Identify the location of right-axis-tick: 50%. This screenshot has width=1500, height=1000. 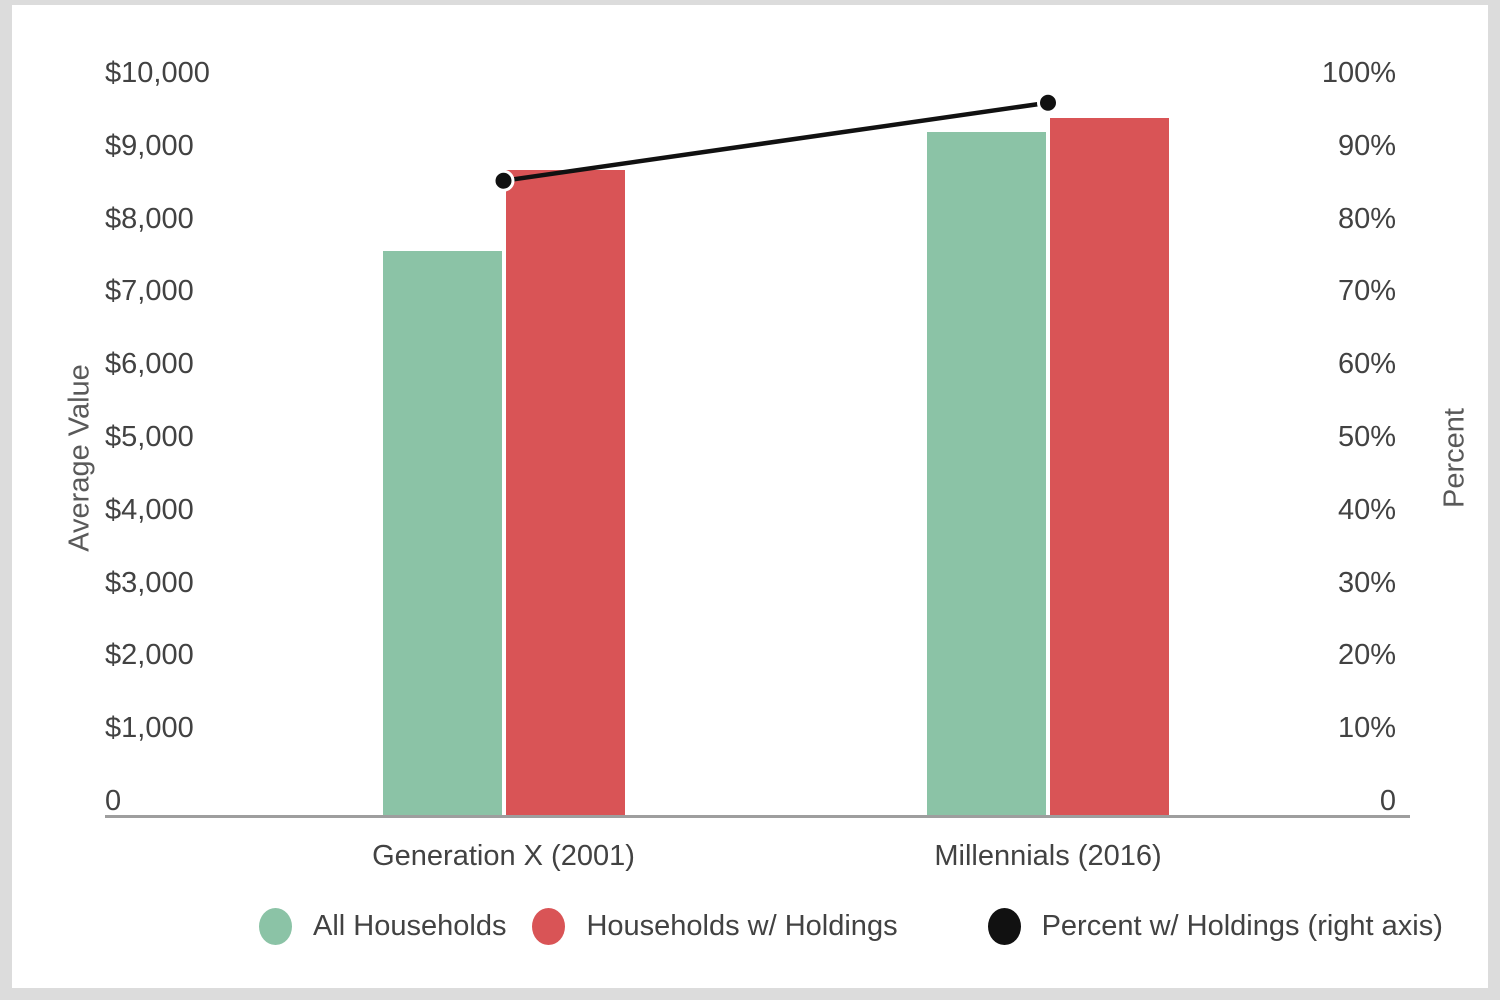
(1366, 437).